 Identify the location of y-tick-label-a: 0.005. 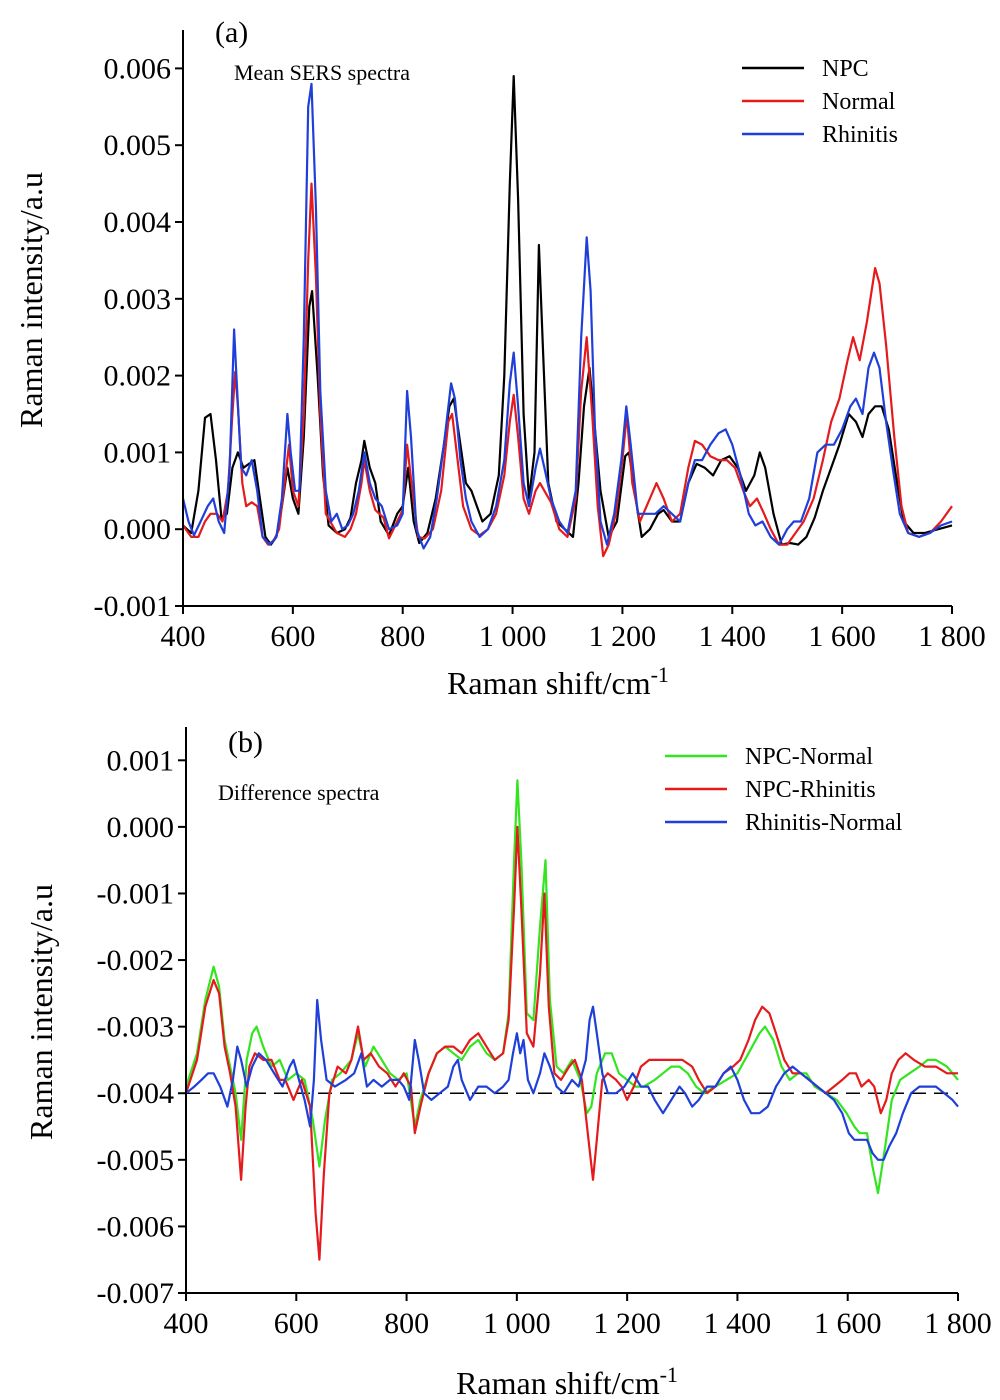
(138, 145).